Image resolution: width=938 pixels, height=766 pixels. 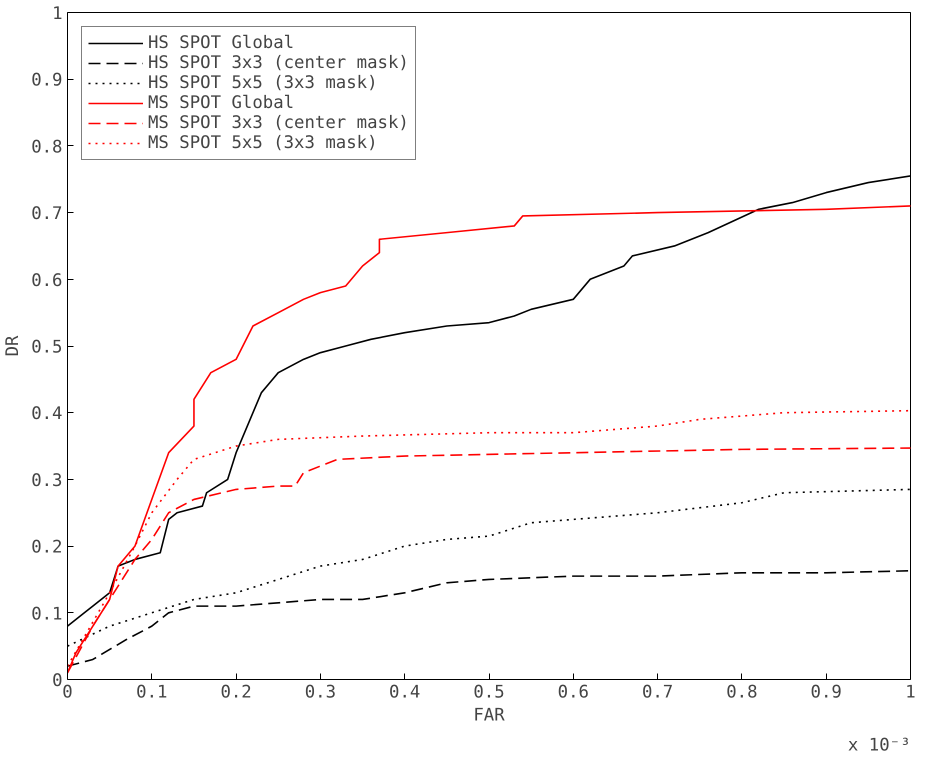 I want to click on x-tick-label: 0.2, so click(x=236, y=692).